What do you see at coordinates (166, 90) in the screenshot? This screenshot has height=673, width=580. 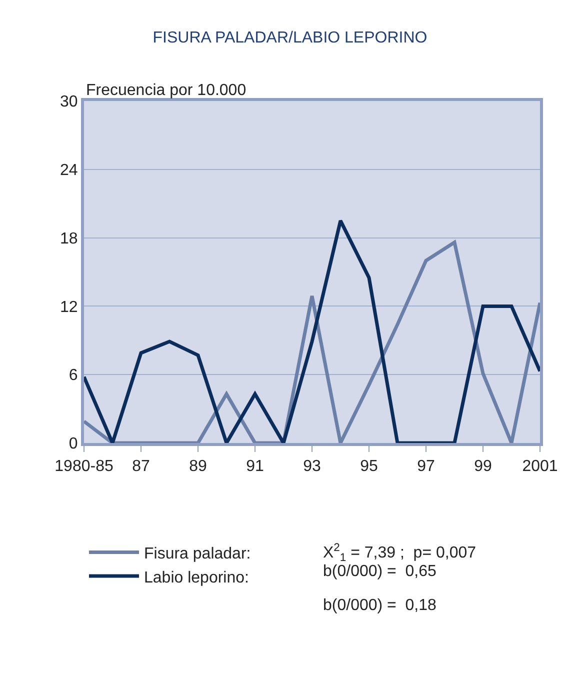 I see `y-axis-title: Frecuencia por 10.000` at bounding box center [166, 90].